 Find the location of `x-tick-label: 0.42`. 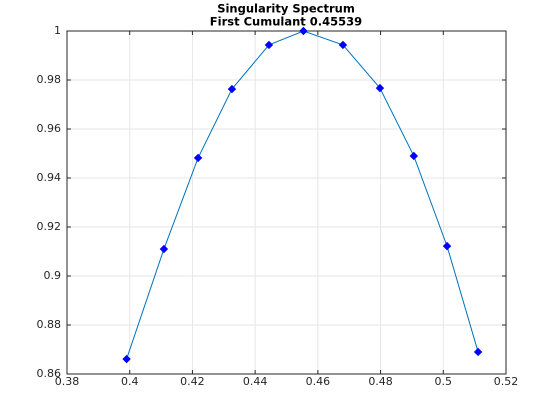

x-tick-label: 0.42 is located at coordinates (192, 381).